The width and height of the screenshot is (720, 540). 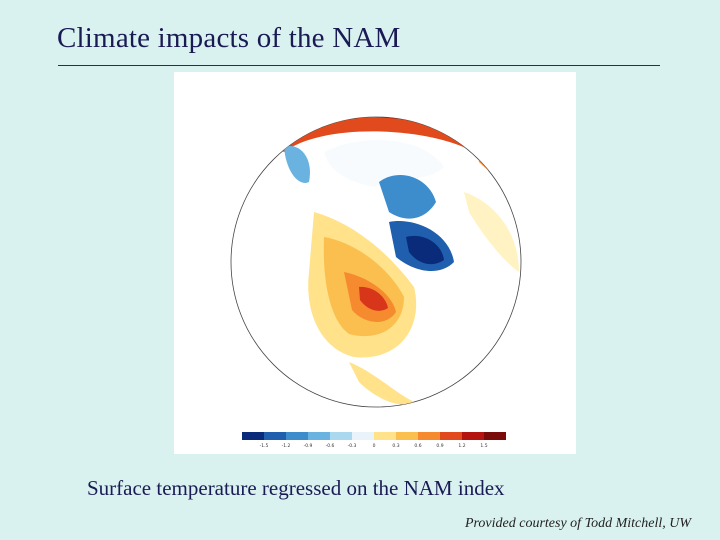 What do you see at coordinates (229, 38) in the screenshot?
I see `slide-title: Climate impacts of the NAM` at bounding box center [229, 38].